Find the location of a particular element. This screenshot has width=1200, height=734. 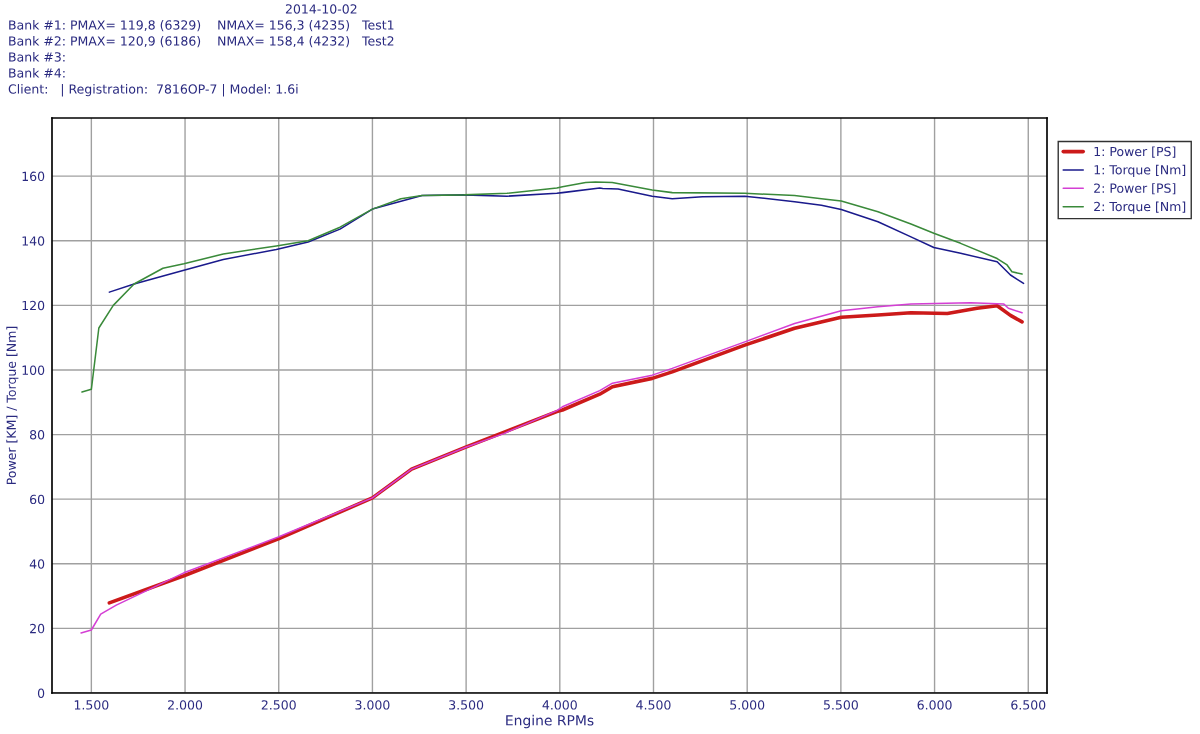

text: Bank #3: is located at coordinates (37, 57).